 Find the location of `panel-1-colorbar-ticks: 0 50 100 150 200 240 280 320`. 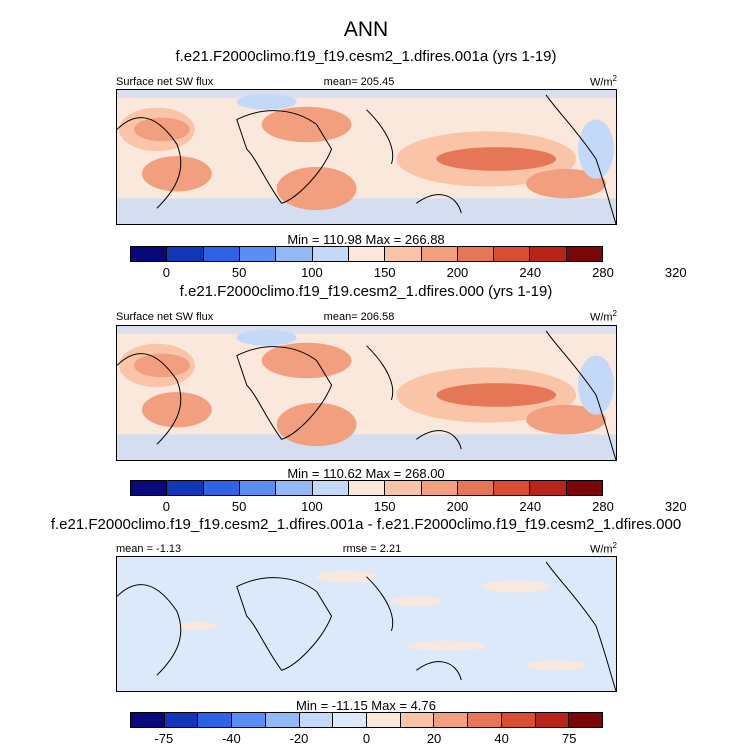

panel-1-colorbar-ticks: 0 50 100 150 200 240 280 320 is located at coordinates (408, 273).